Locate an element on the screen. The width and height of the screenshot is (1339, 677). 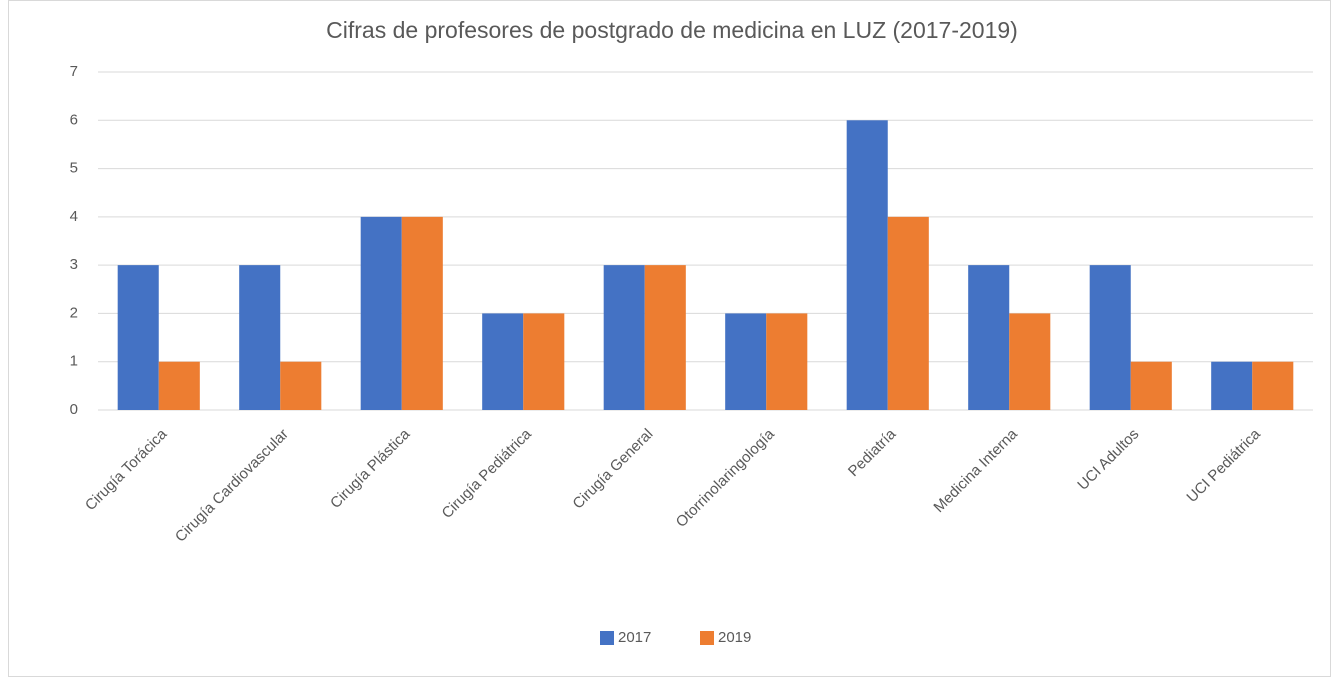
legend-label: 2019 is located at coordinates (734, 637).